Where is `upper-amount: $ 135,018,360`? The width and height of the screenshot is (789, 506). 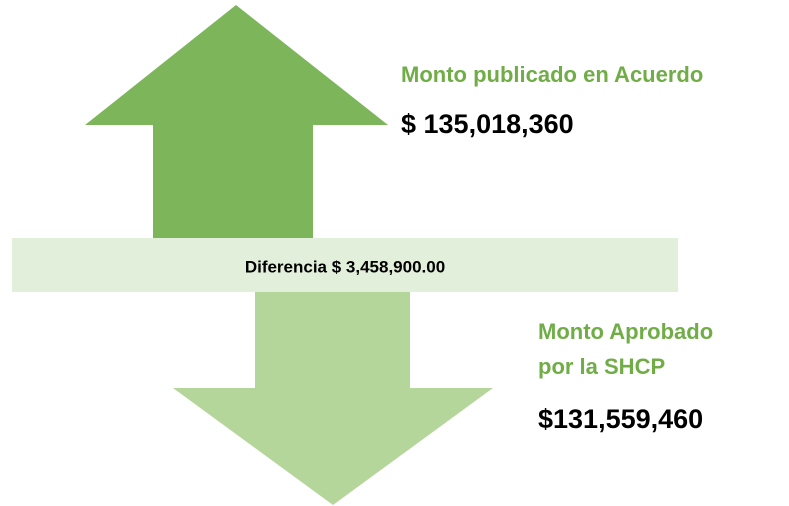 upper-amount: $ 135,018,360 is located at coordinates (487, 124).